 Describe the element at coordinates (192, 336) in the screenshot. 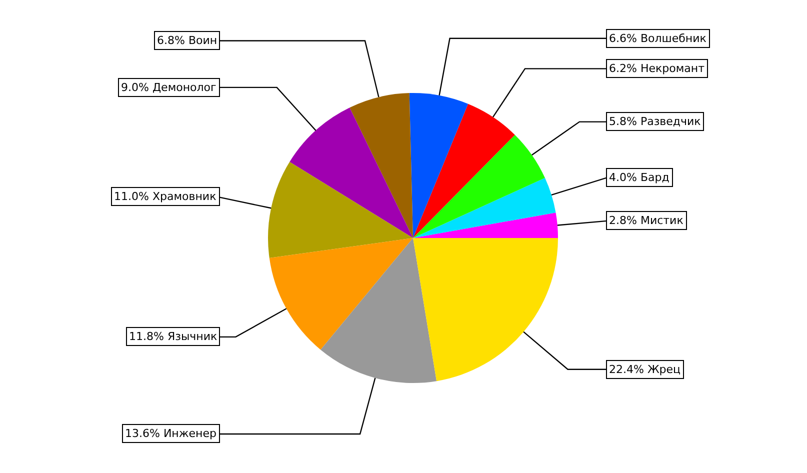

I see `slice-label: Язычник` at that location.